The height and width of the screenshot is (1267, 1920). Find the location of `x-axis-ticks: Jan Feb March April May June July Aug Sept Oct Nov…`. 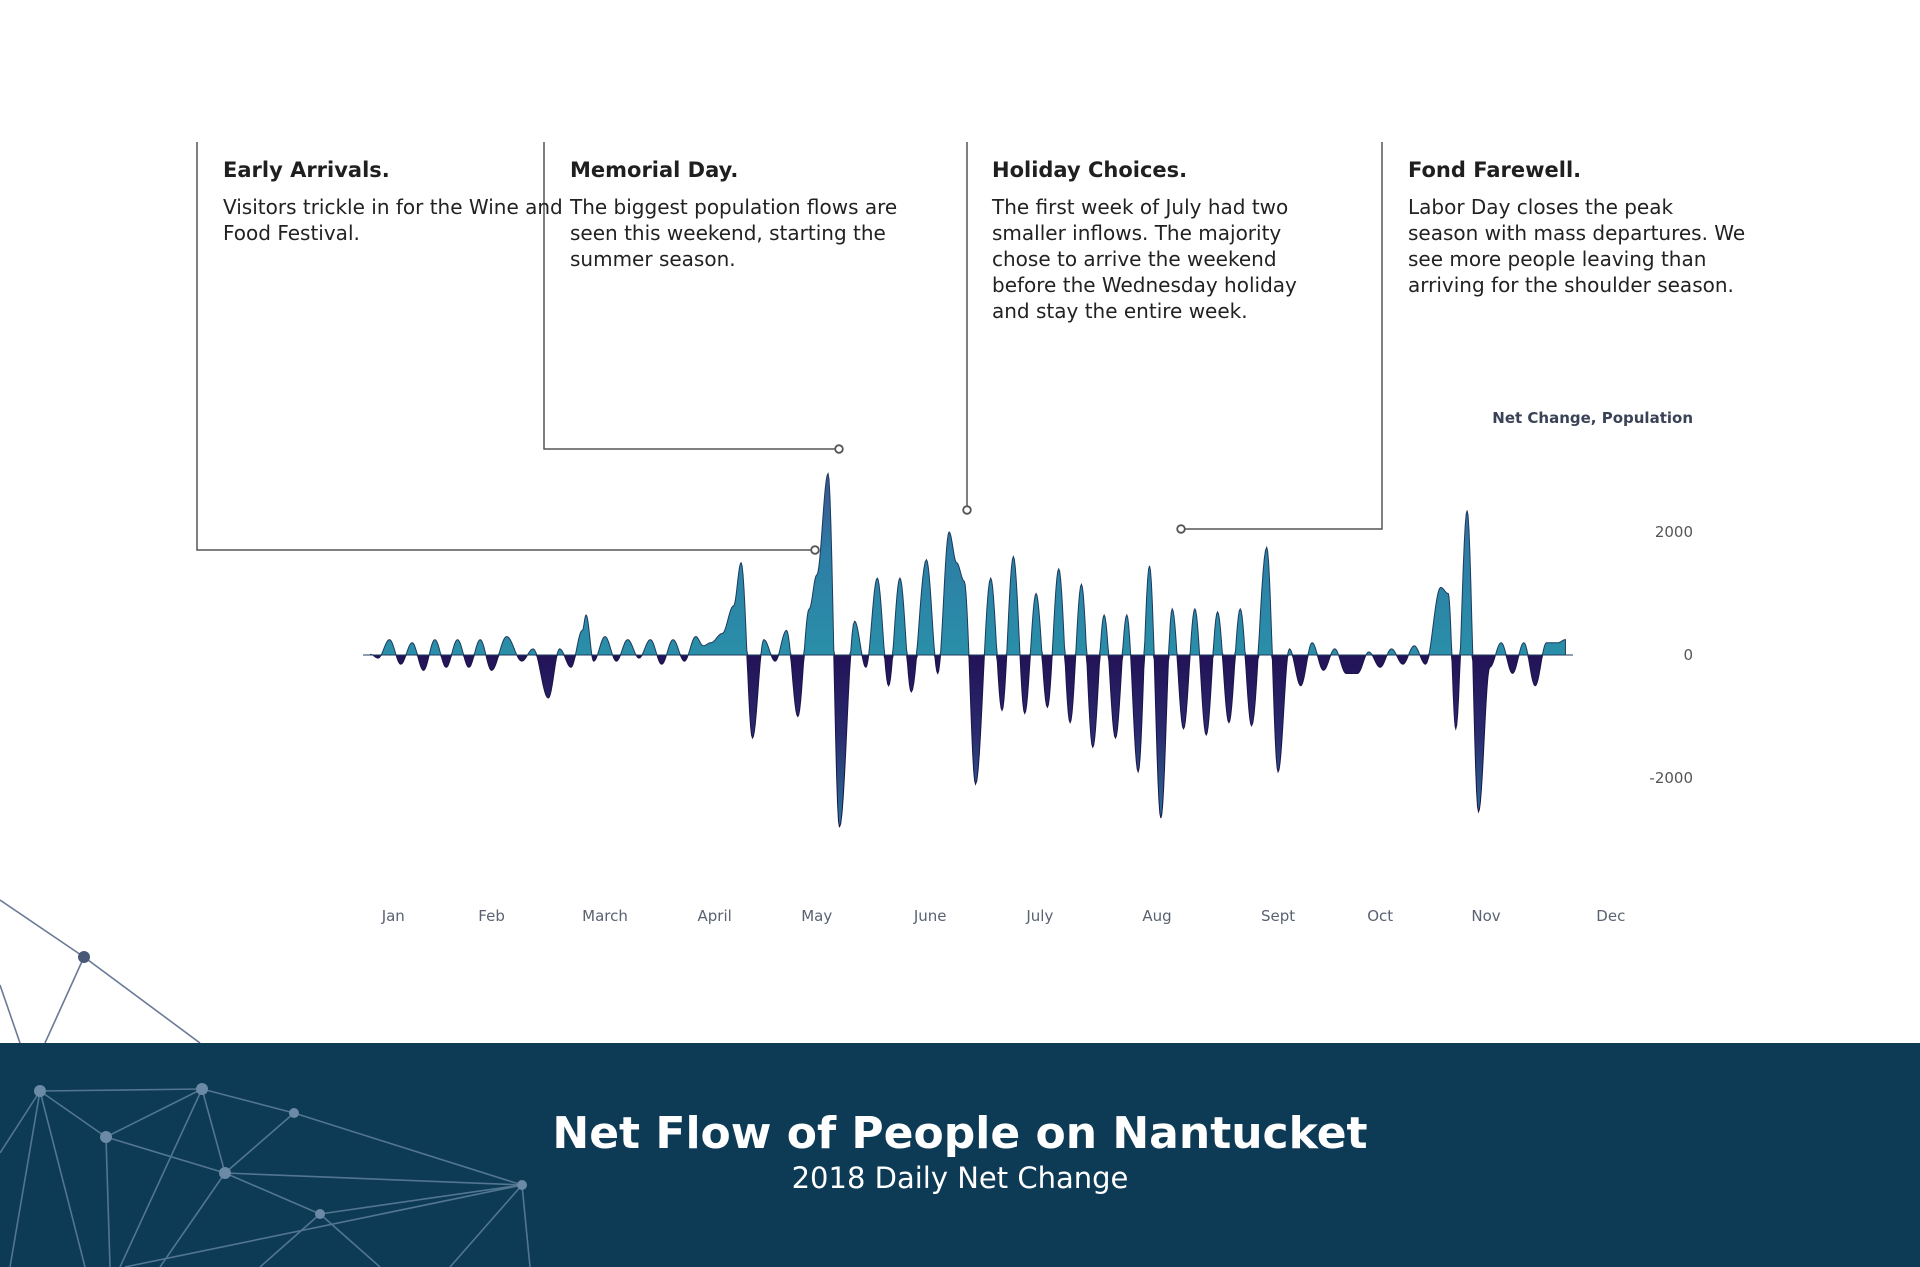

x-axis-ticks: Jan Feb March April May June July Aug Sept Oct Nov… is located at coordinates (1003, 916).